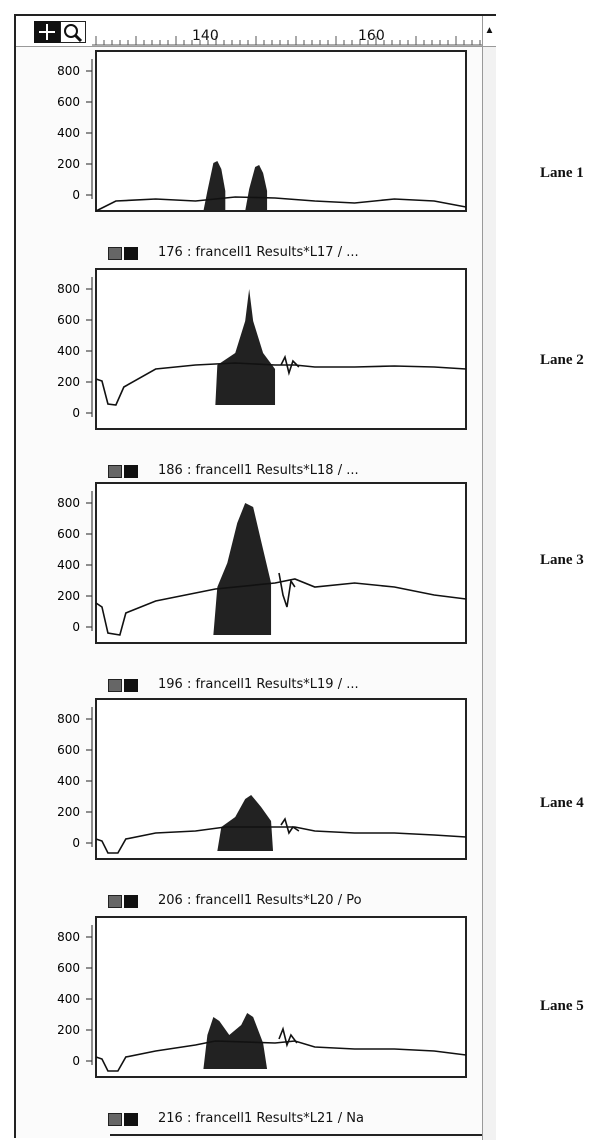 The image size is (608, 1142). Describe the element at coordinates (562, 560) in the screenshot. I see `lane-label: Lane 3` at that location.